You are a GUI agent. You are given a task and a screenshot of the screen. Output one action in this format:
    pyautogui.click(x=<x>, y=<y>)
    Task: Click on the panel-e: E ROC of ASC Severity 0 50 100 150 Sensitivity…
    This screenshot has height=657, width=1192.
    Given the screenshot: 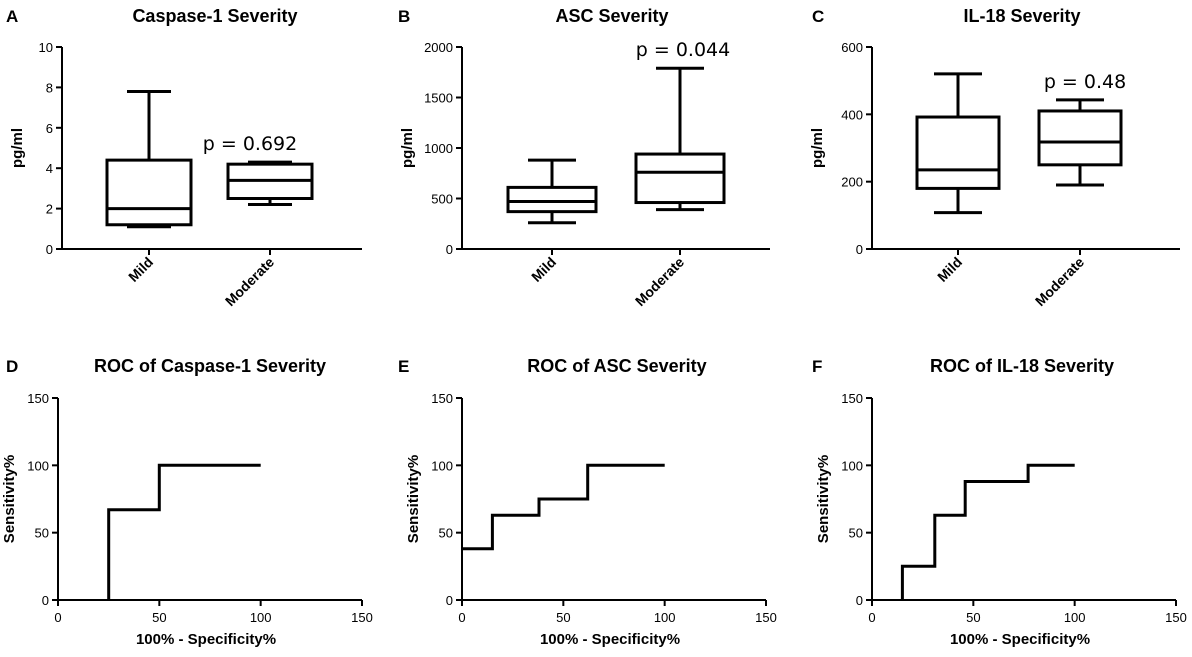 What is the action you would take?
    pyautogui.click(x=587, y=502)
    